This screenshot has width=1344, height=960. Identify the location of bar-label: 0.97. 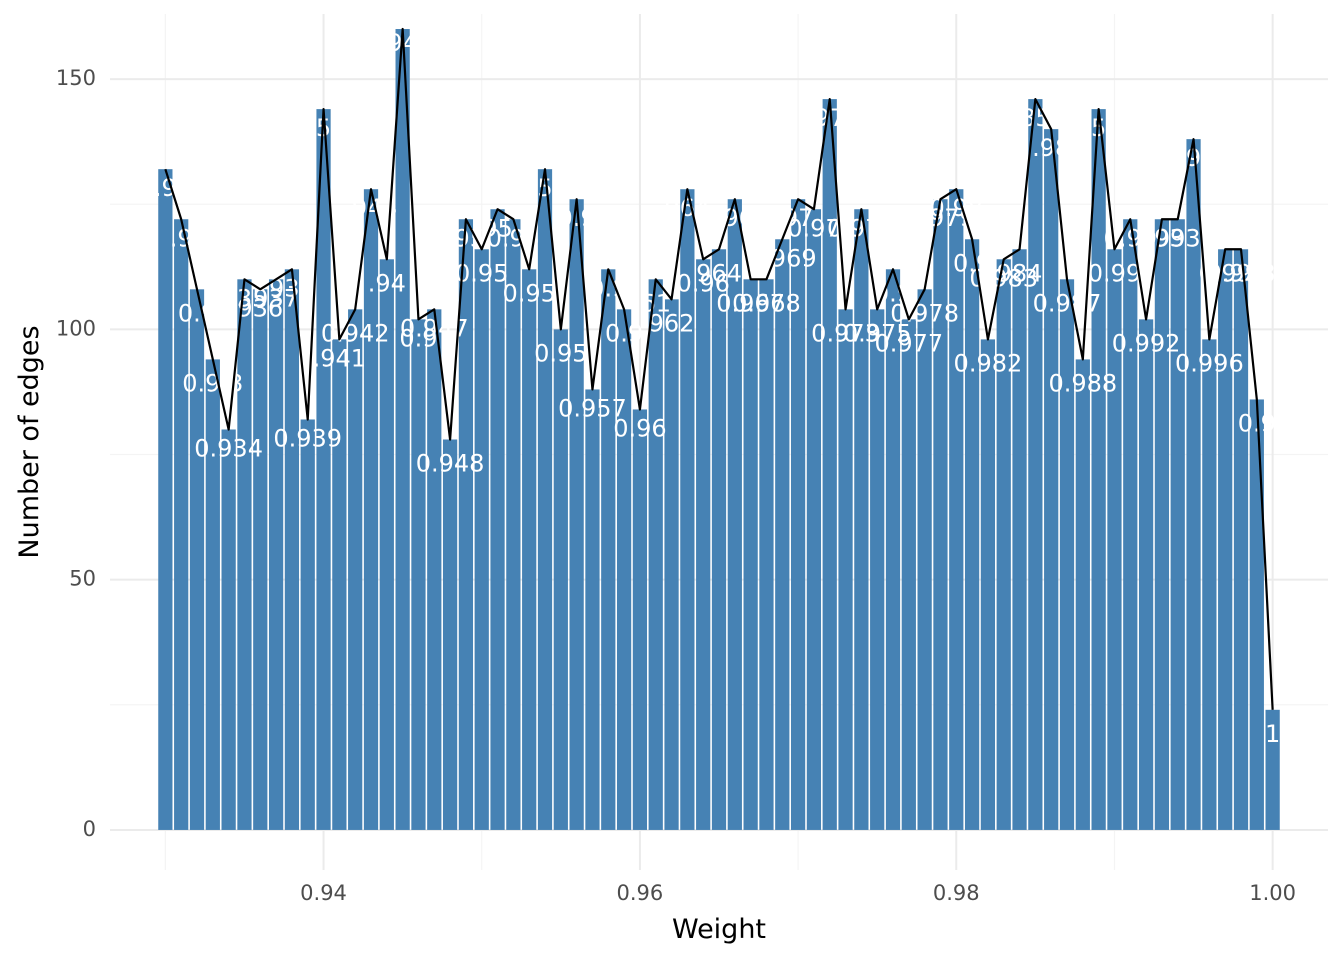
(813, 228).